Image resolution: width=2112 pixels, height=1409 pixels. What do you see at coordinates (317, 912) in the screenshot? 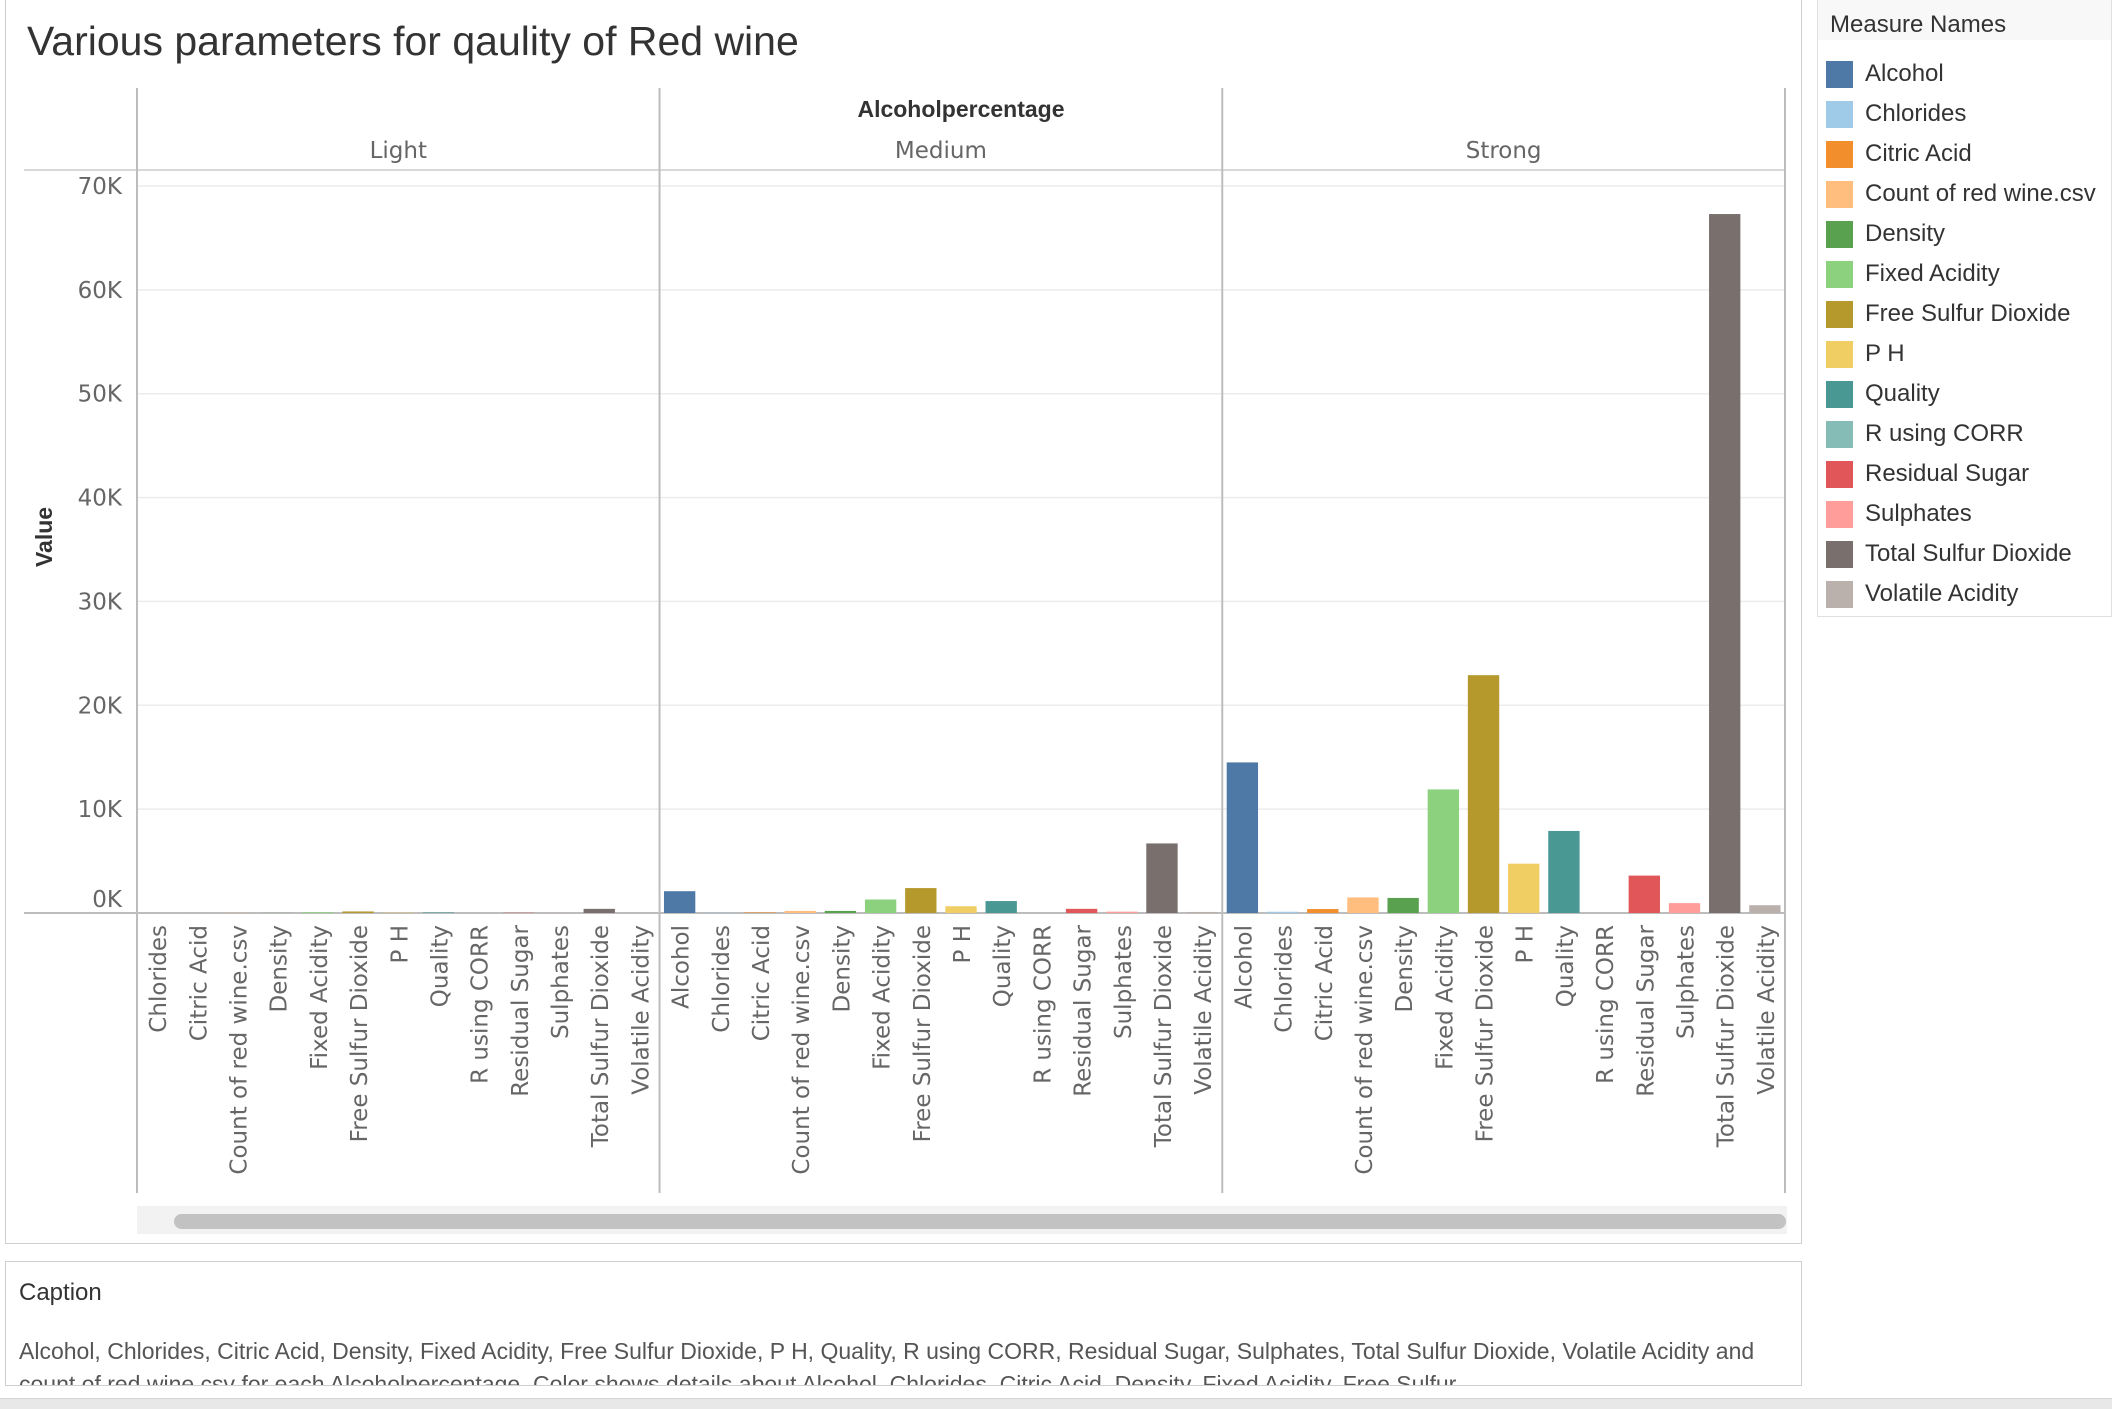
I see `bar-light-fixed-acidity` at bounding box center [317, 912].